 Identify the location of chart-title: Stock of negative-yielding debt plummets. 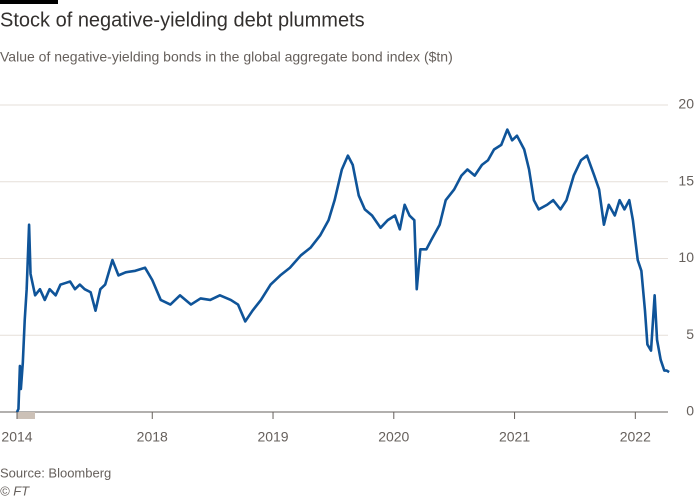
(182, 20).